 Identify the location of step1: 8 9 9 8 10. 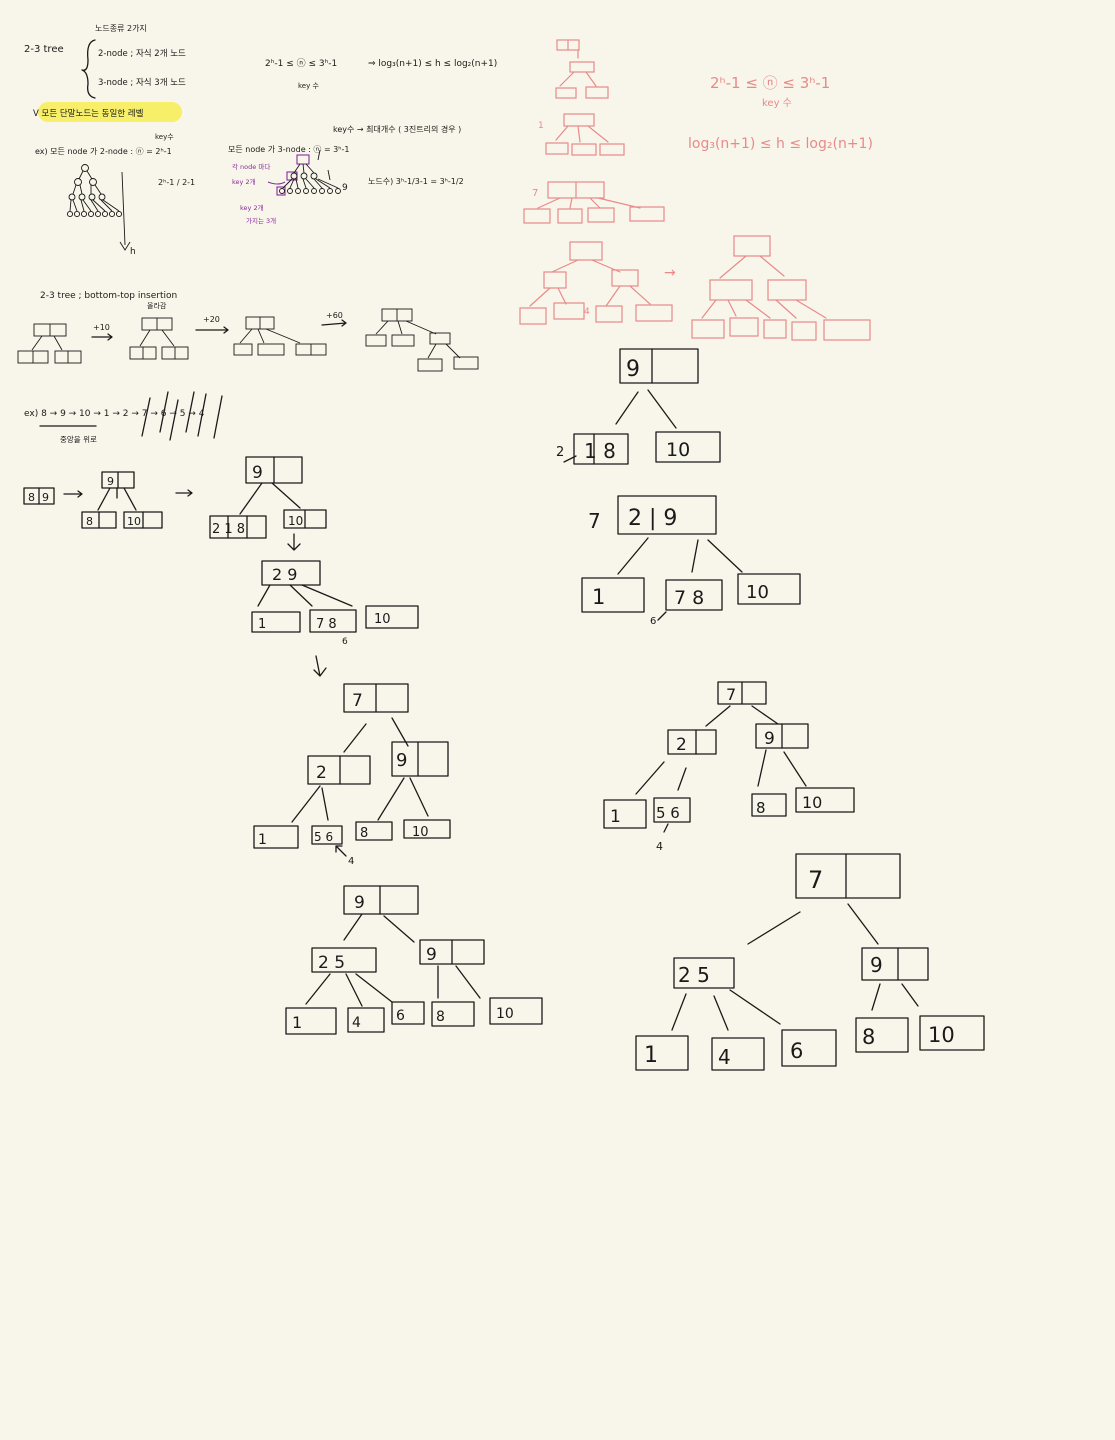
(108, 500).